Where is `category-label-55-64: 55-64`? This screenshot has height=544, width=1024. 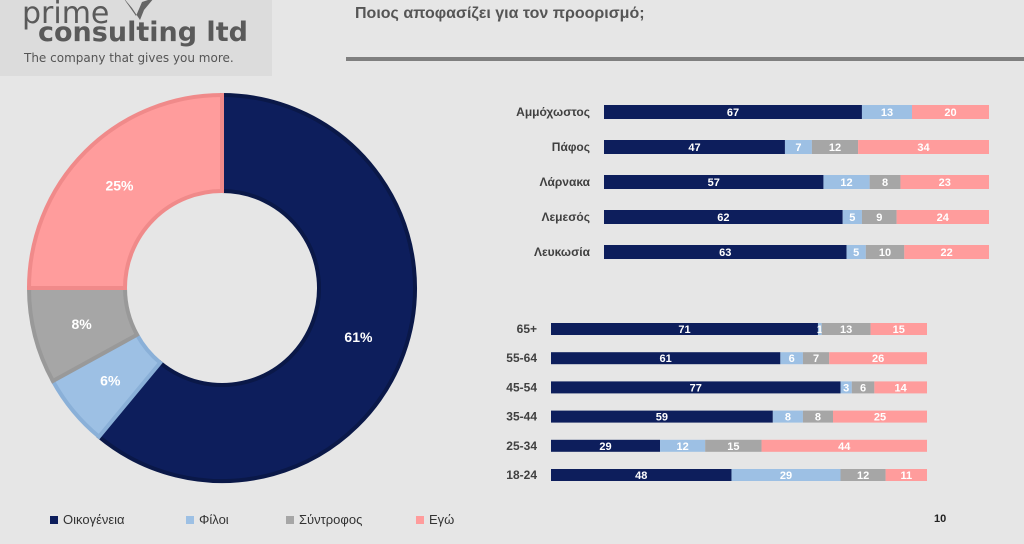
category-label-55-64: 55-64 is located at coordinates (521, 358).